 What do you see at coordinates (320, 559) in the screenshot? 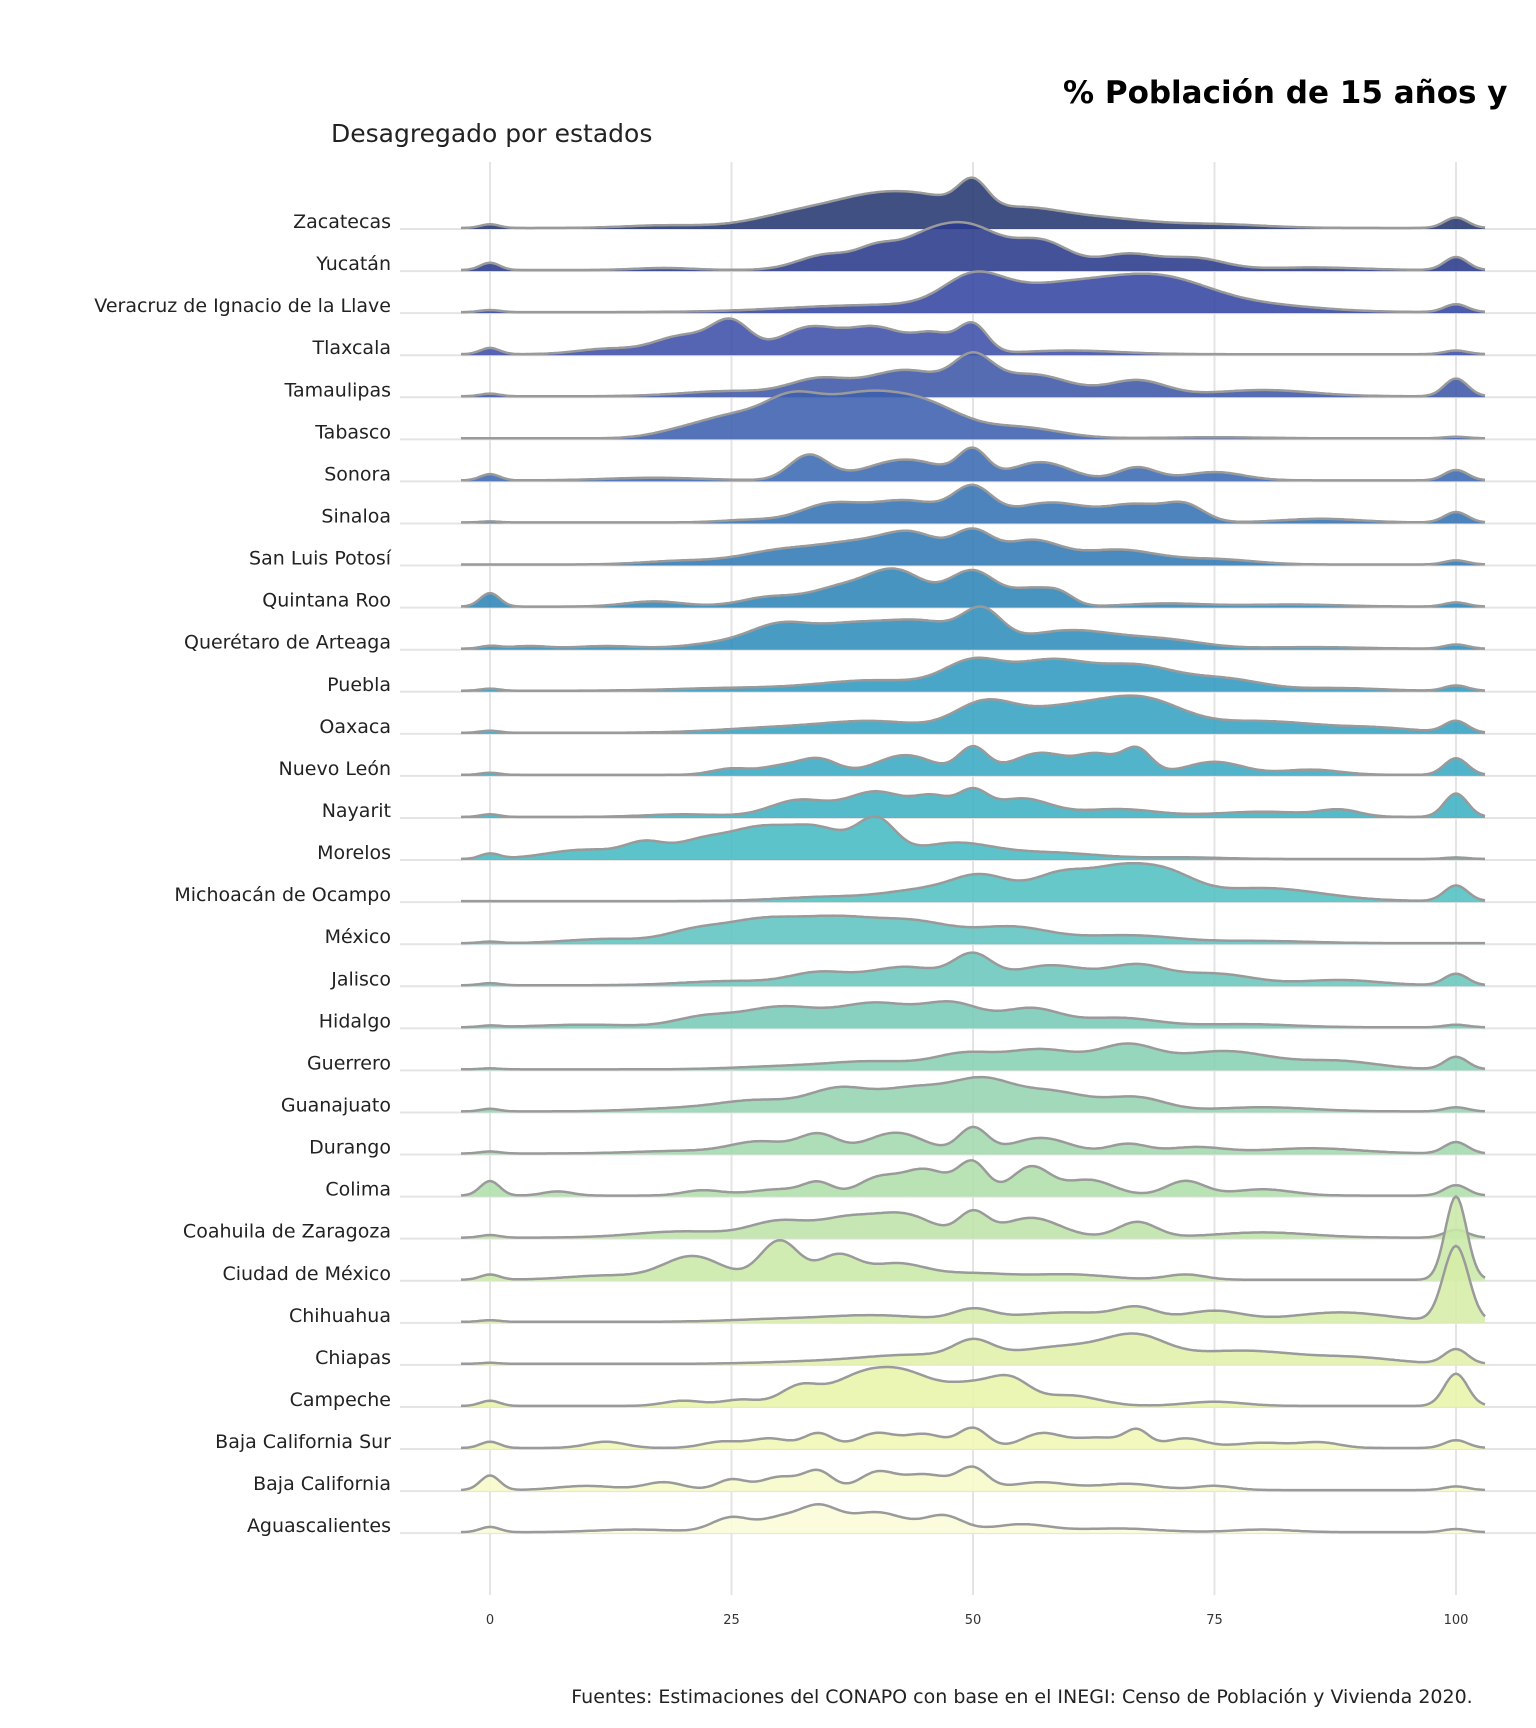
I see `y-tick-label: San Luis Potosí` at bounding box center [320, 559].